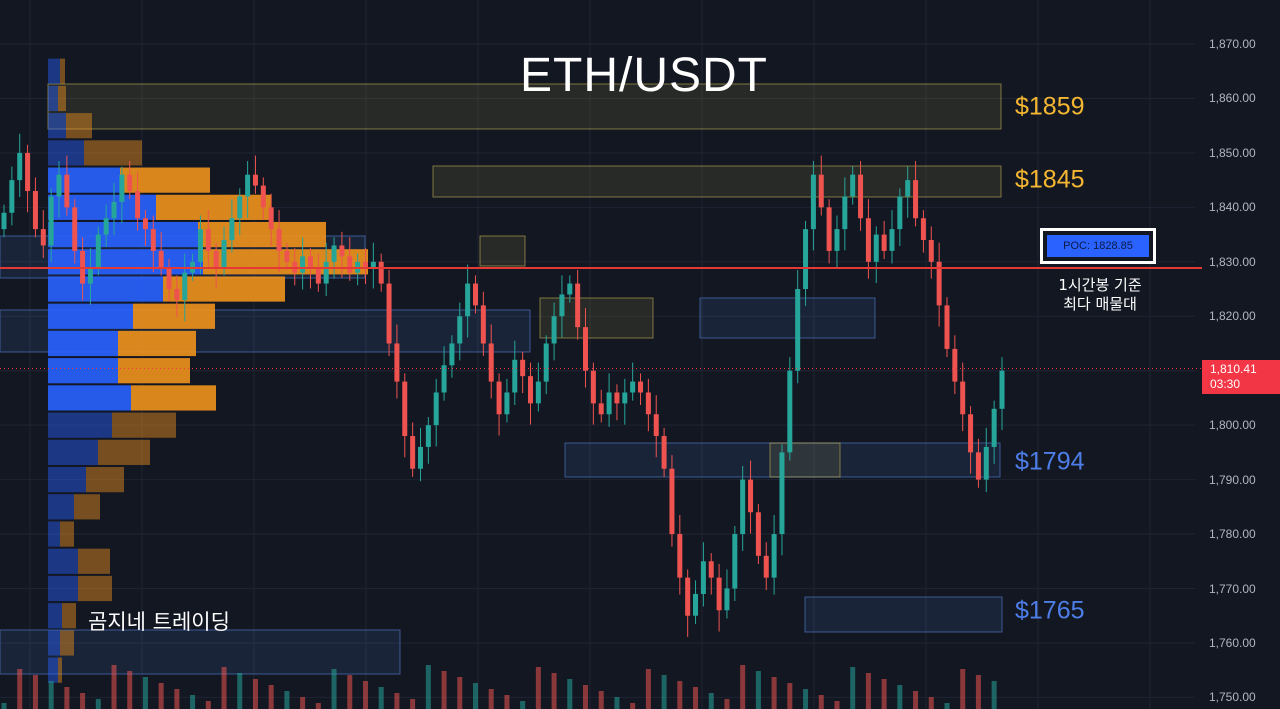 This screenshot has width=1280, height=709. I want to click on level-label-1794: $1794, so click(1050, 461).